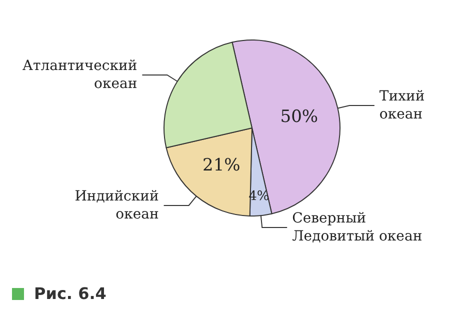 The width and height of the screenshot is (467, 319). Describe the element at coordinates (116, 205) in the screenshot. I see `slice-label: Индийский океан` at that location.